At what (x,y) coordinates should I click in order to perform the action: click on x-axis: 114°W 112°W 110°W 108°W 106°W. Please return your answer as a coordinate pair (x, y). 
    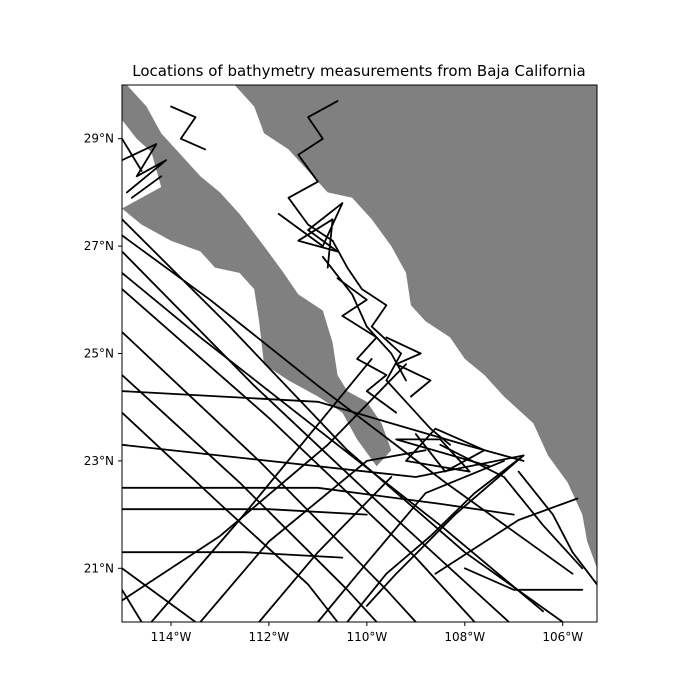
    Looking at the image, I should click on (367, 633).